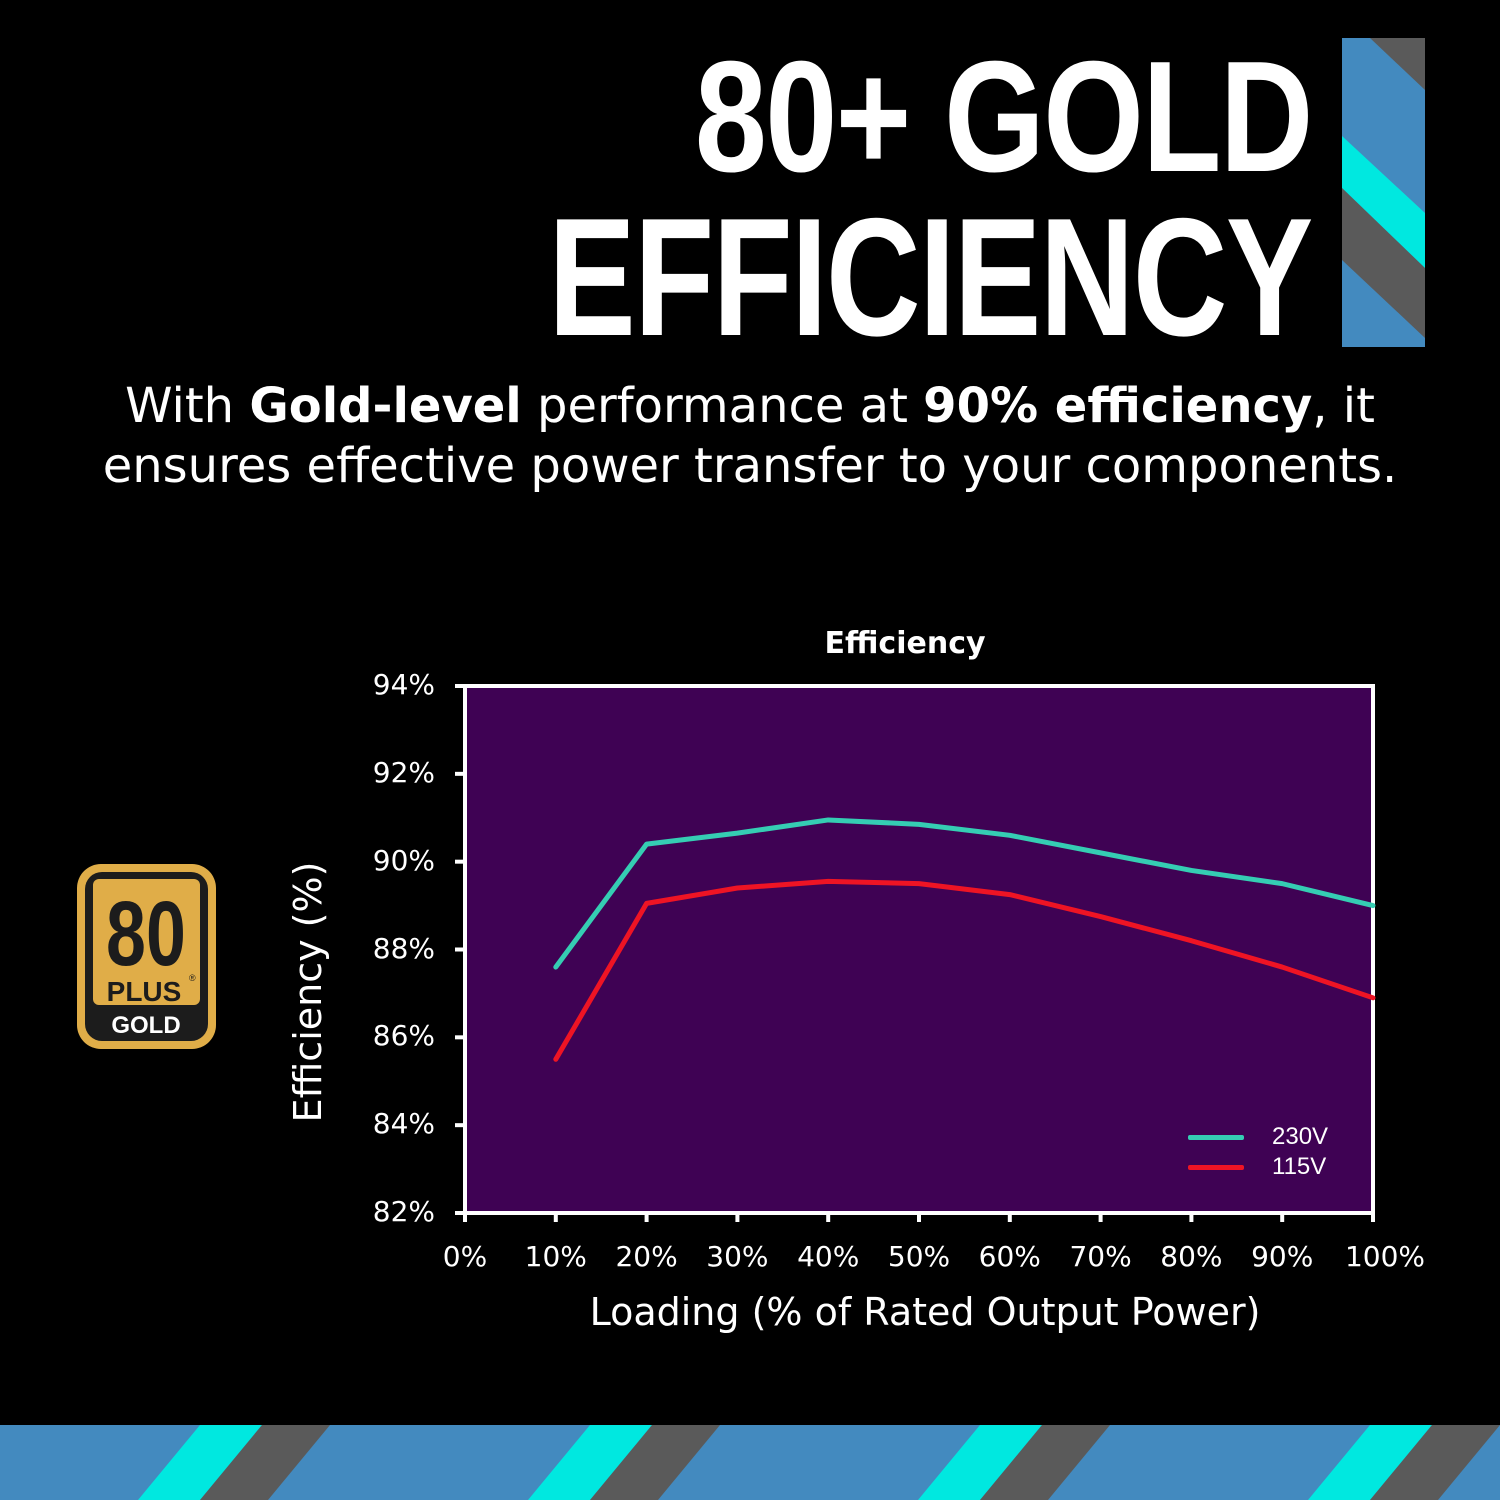 Image resolution: width=1500 pixels, height=1500 pixels. What do you see at coordinates (403, 684) in the screenshot?
I see `y-tick-label: 94%` at bounding box center [403, 684].